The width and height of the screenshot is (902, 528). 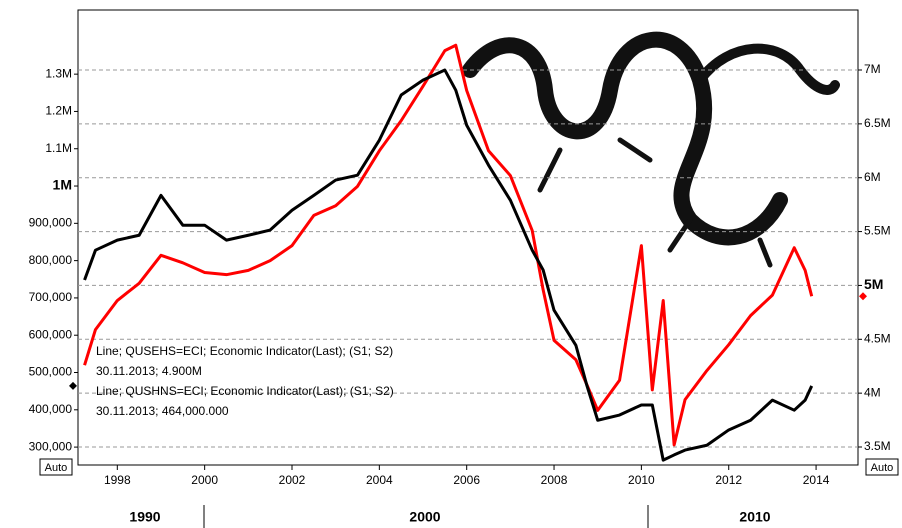 What do you see at coordinates (204, 480) in the screenshot?
I see `x-tick-label: 2000` at bounding box center [204, 480].